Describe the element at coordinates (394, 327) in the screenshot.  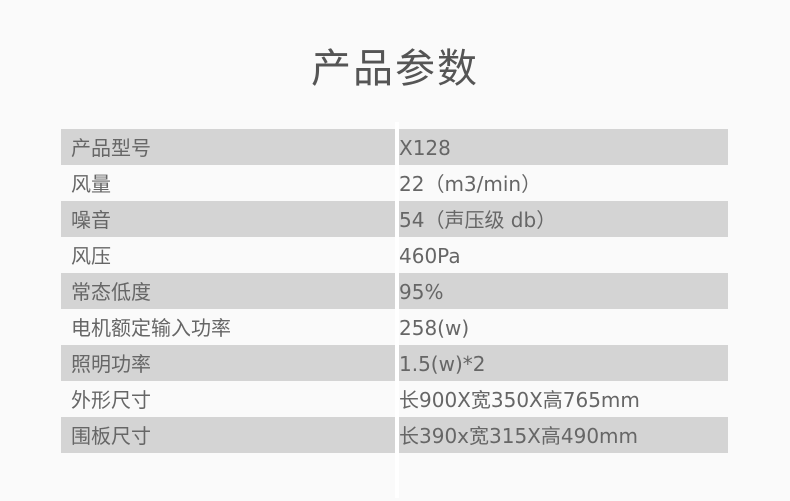
I see `table-row: 电机额定输入功率 258(w)` at that location.